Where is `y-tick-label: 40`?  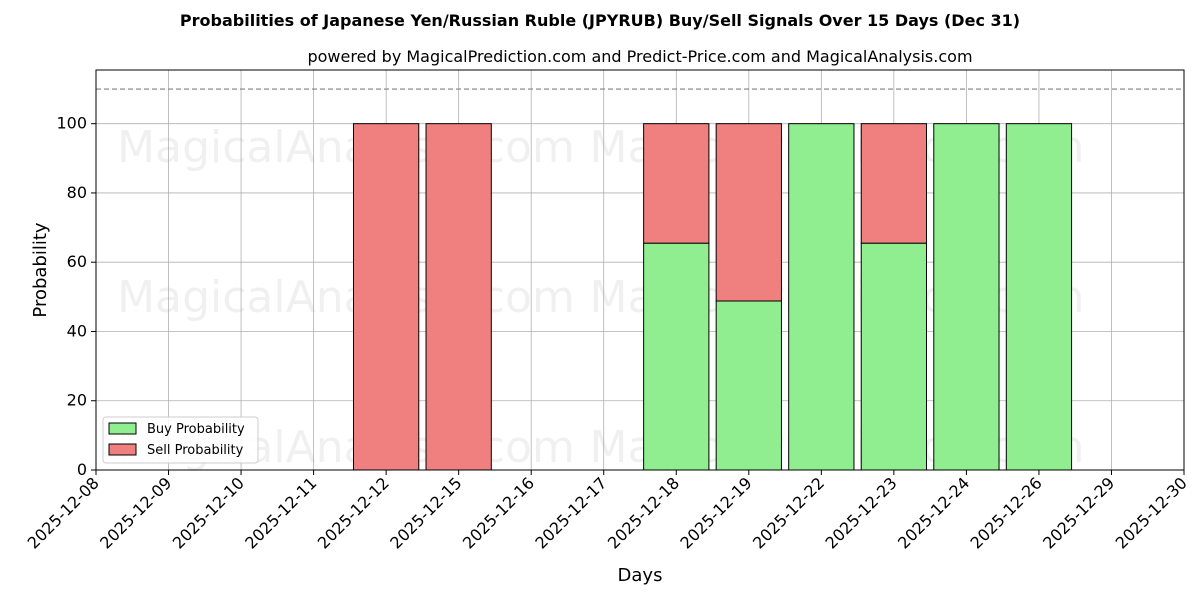 y-tick-label: 40 is located at coordinates (77, 330).